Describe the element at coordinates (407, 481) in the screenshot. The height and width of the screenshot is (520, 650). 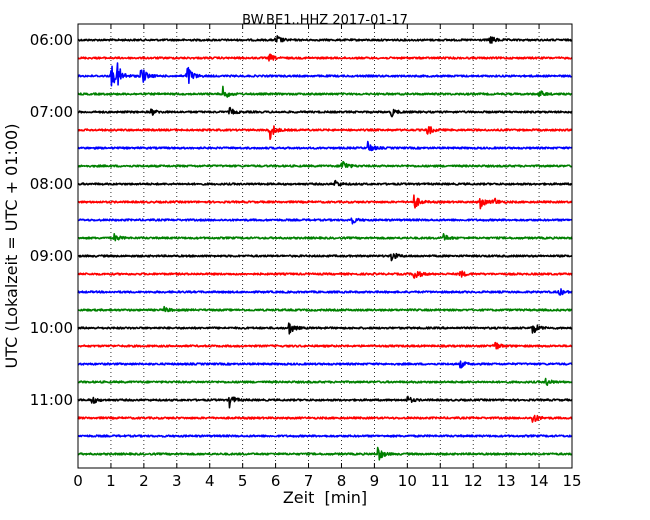
I see `x-tick-label: 10` at that location.